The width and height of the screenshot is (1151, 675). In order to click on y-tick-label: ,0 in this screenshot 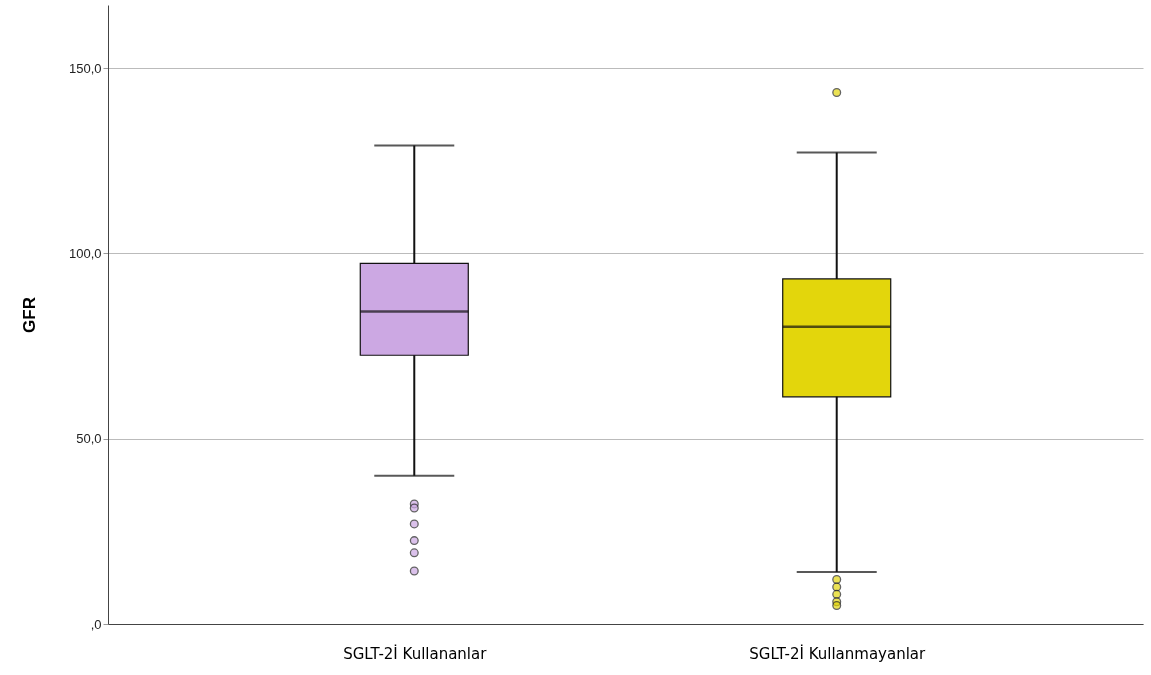, I will do `click(96, 624)`.